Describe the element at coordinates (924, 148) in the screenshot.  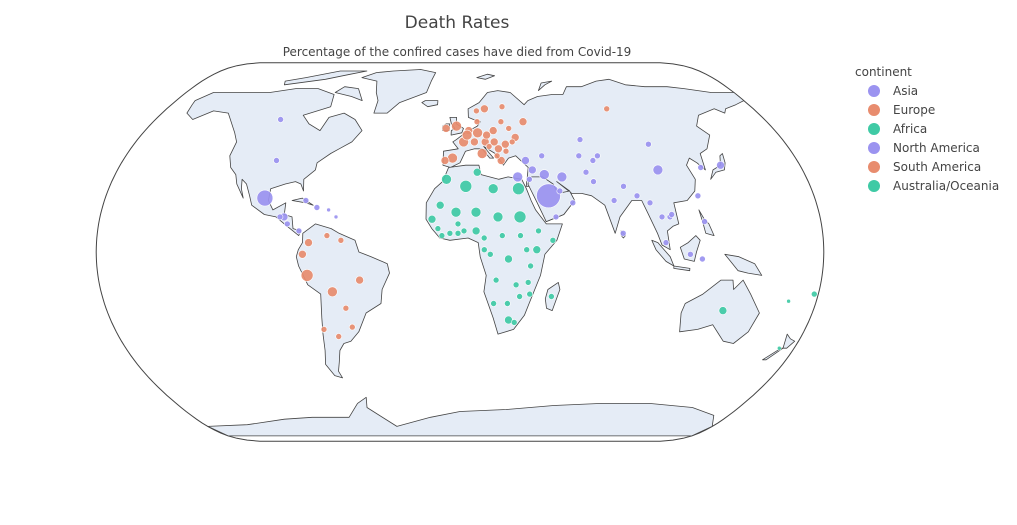
I see `legend-item: North America` at that location.